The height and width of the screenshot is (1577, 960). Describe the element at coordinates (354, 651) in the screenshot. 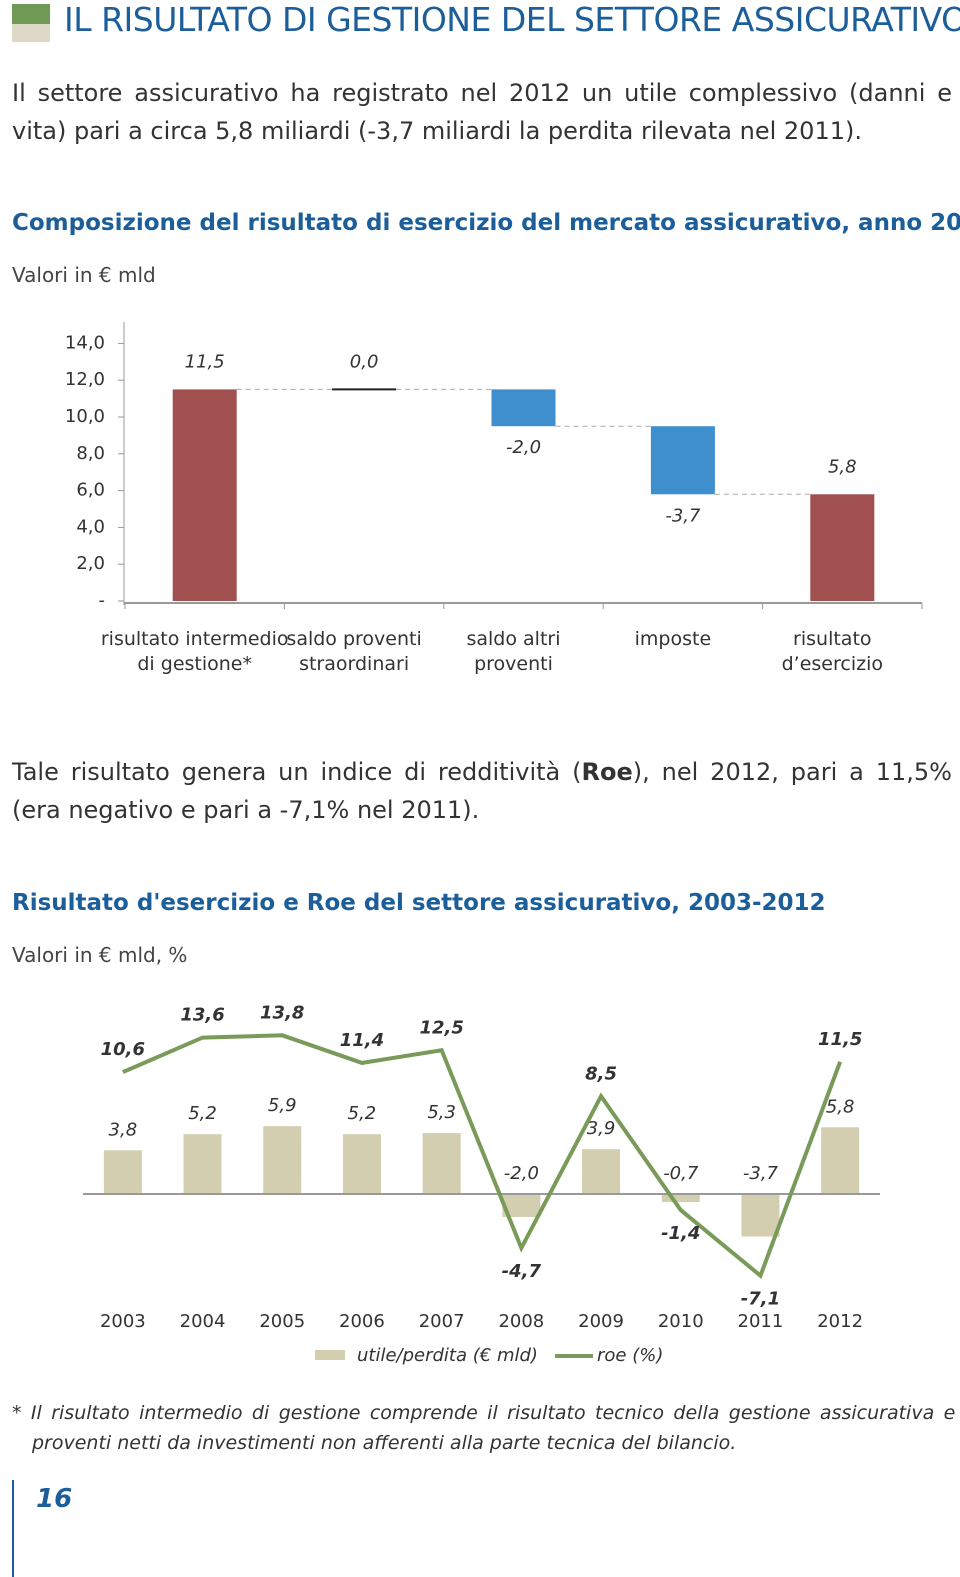

I see `x-tick-label: saldo proventi straordinari` at that location.